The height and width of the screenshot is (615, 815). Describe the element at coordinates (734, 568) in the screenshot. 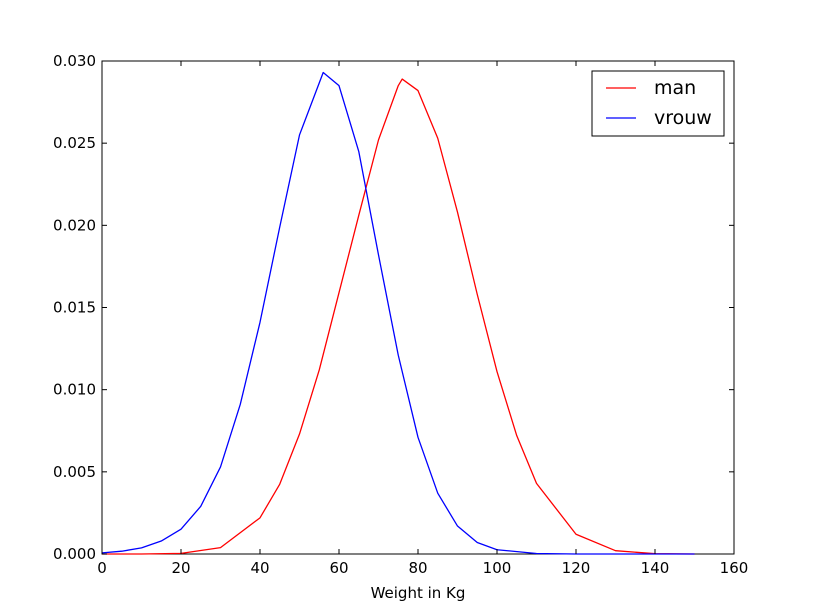

I see `x-tick-label: 160` at that location.